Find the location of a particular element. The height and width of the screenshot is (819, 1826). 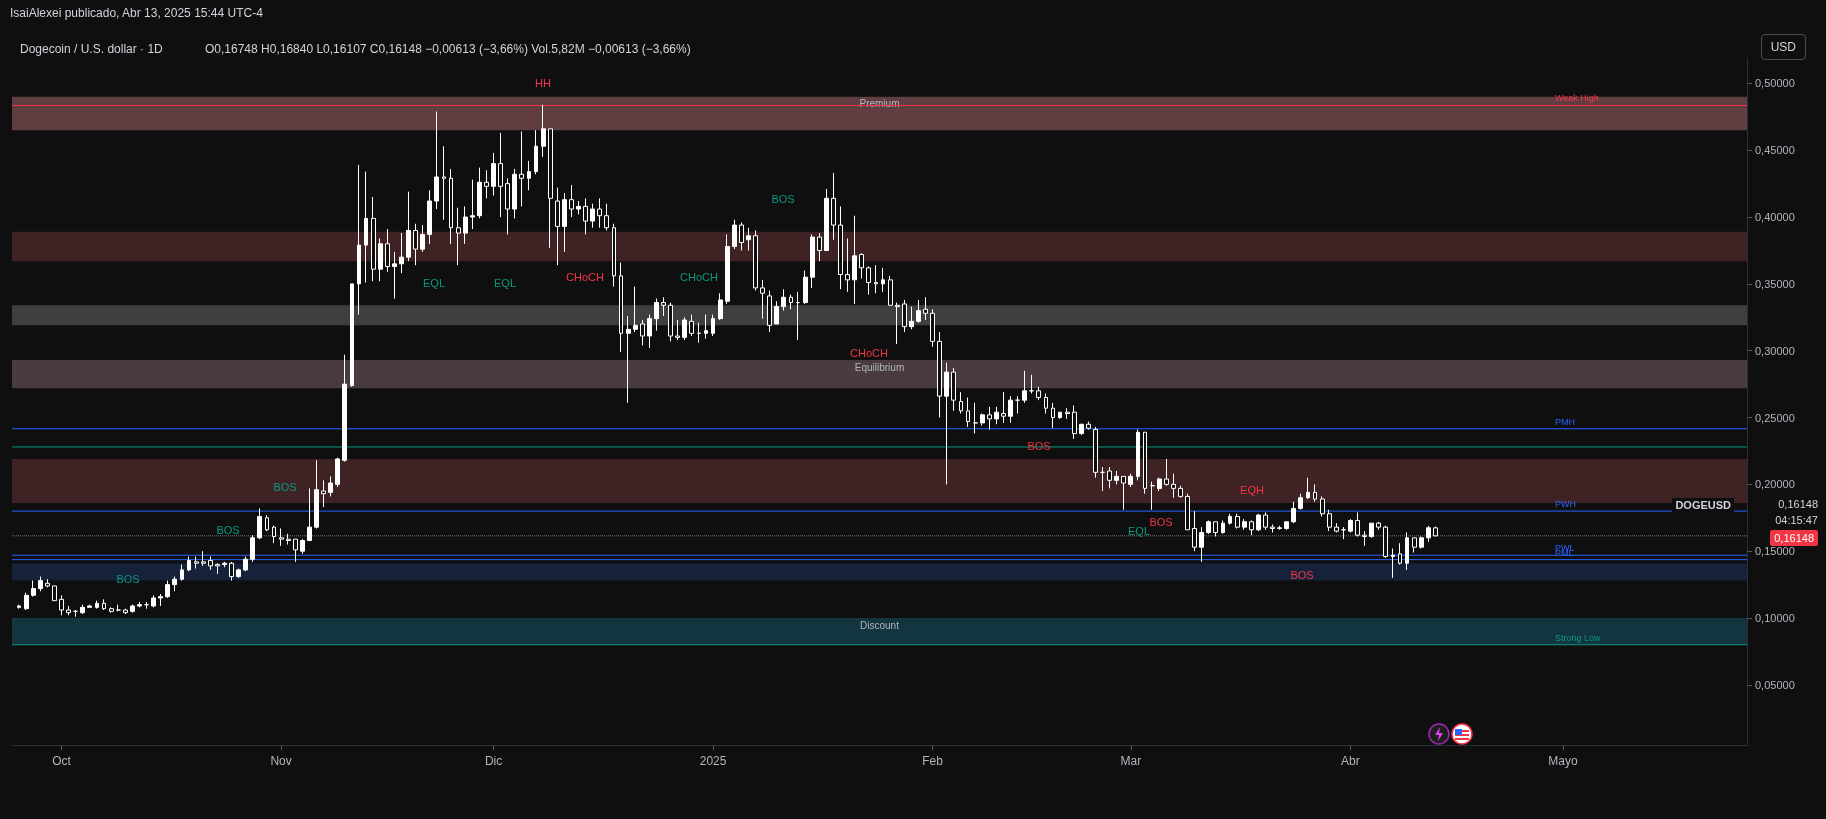

ref-line-label: PWH is located at coordinates (1565, 504).